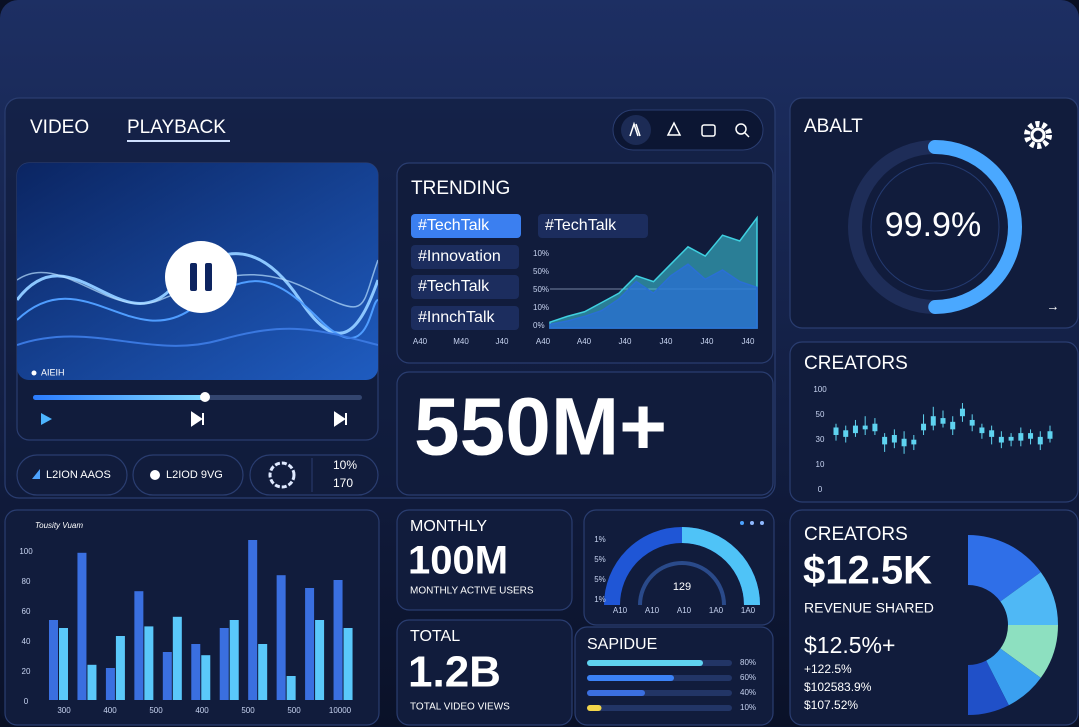 This screenshot has width=1079, height=727. Describe the element at coordinates (682, 587) in the screenshot. I see `gauge-value: 129` at that location.